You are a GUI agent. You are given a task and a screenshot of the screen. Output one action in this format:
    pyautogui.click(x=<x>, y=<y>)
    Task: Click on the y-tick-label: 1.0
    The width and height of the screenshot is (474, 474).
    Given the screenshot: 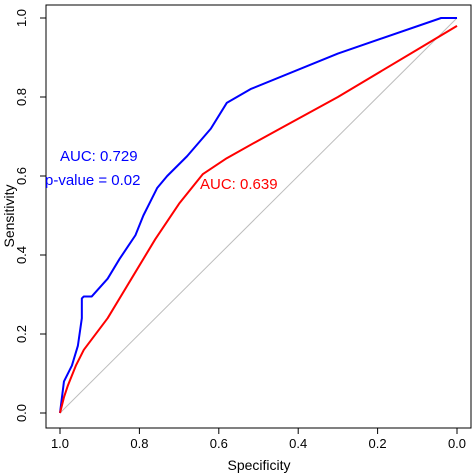 What is the action you would take?
    pyautogui.click(x=21, y=18)
    